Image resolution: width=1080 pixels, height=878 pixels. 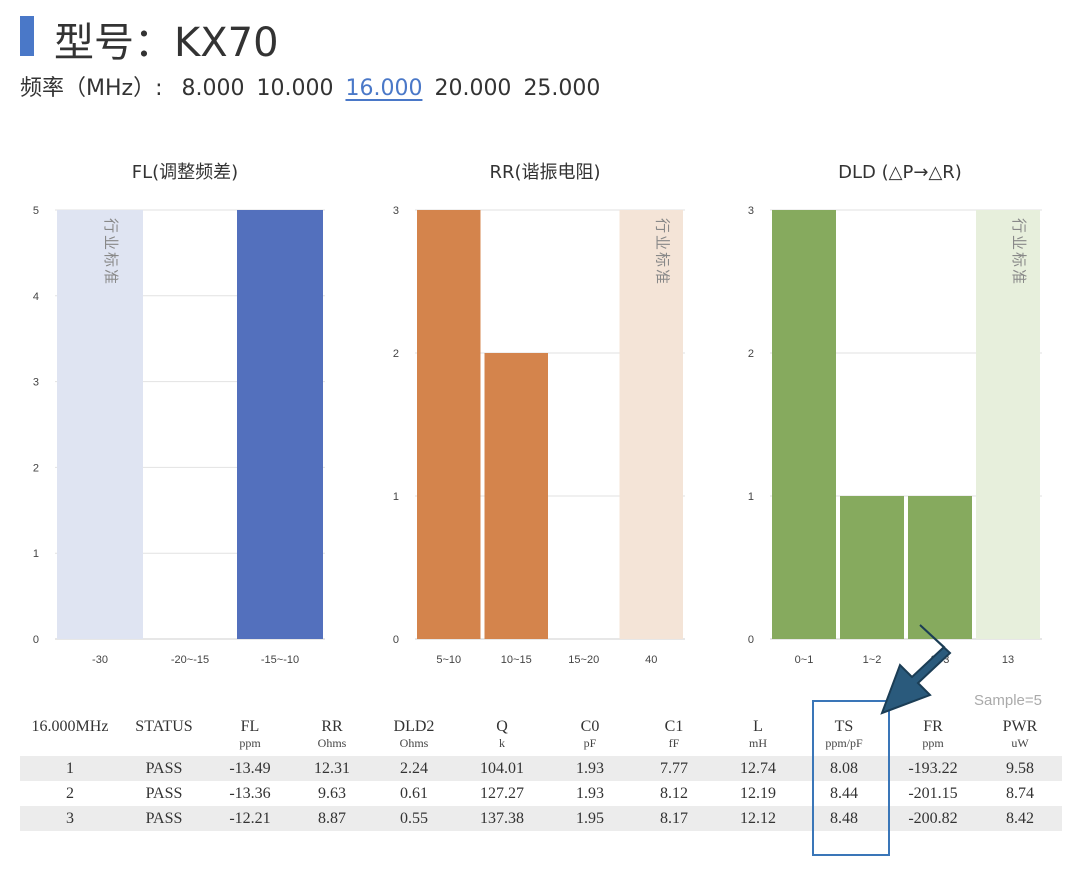 I want to click on table-cell: -200.82, so click(x=933, y=818).